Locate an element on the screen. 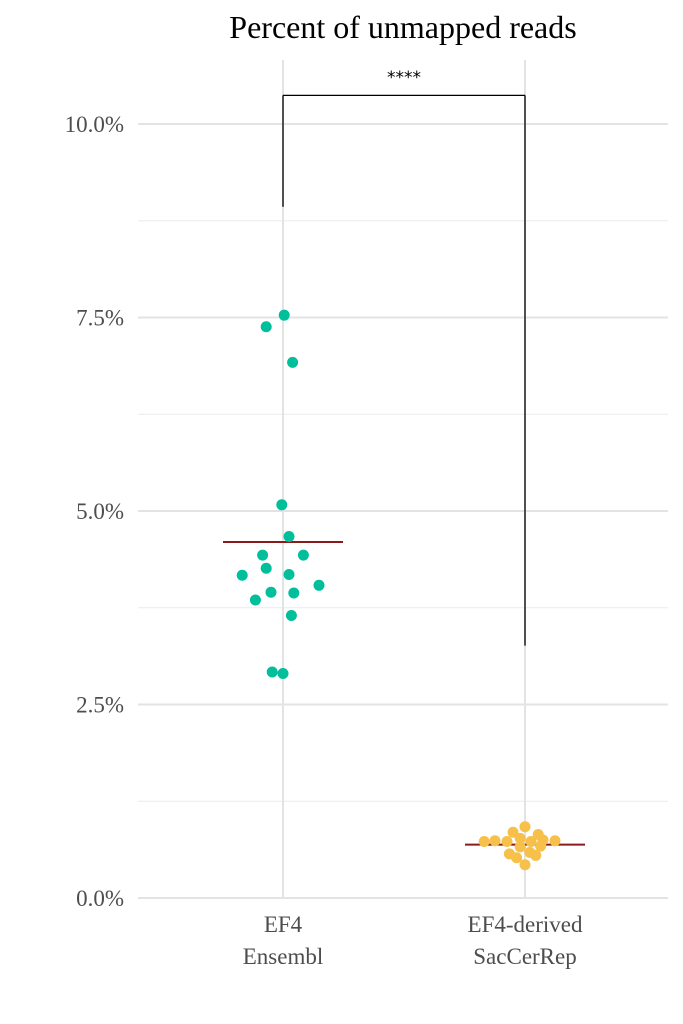  x-tick-label-line1: EF4 is located at coordinates (283, 924).